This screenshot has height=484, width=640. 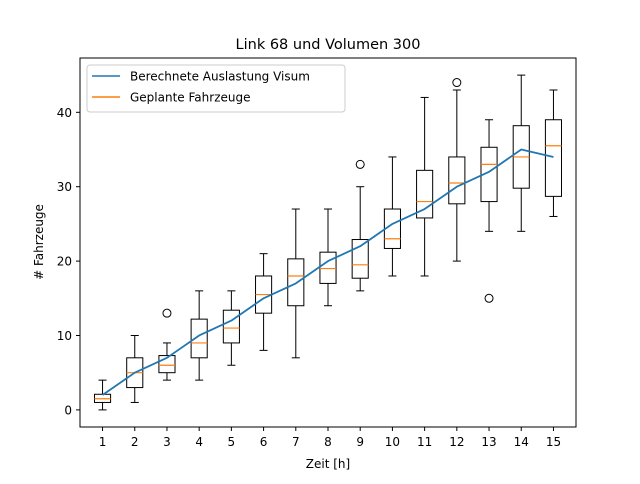 I want to click on x-tick-label: 11, so click(x=424, y=442).